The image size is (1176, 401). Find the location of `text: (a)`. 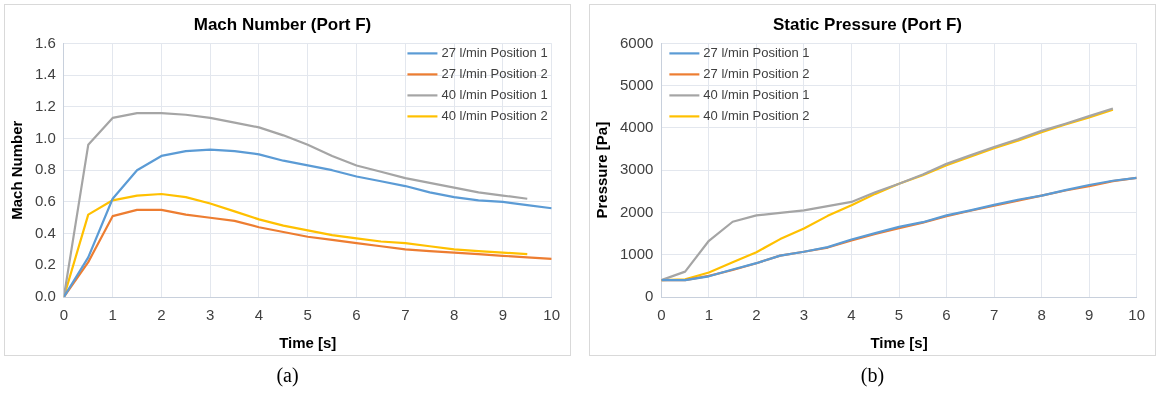

text: (a) is located at coordinates (287, 375).